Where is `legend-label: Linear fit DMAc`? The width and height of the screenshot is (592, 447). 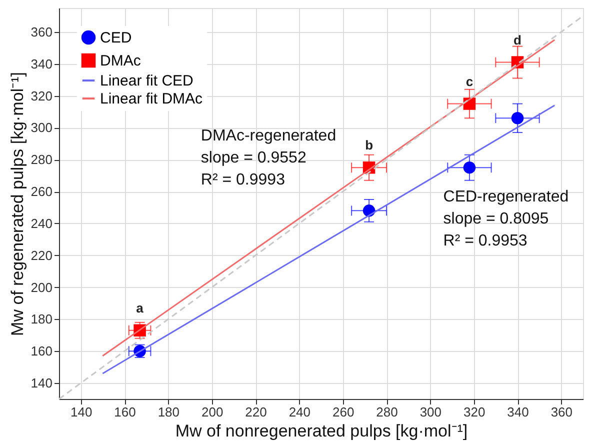 legend-label: Linear fit DMAc is located at coordinates (152, 99).